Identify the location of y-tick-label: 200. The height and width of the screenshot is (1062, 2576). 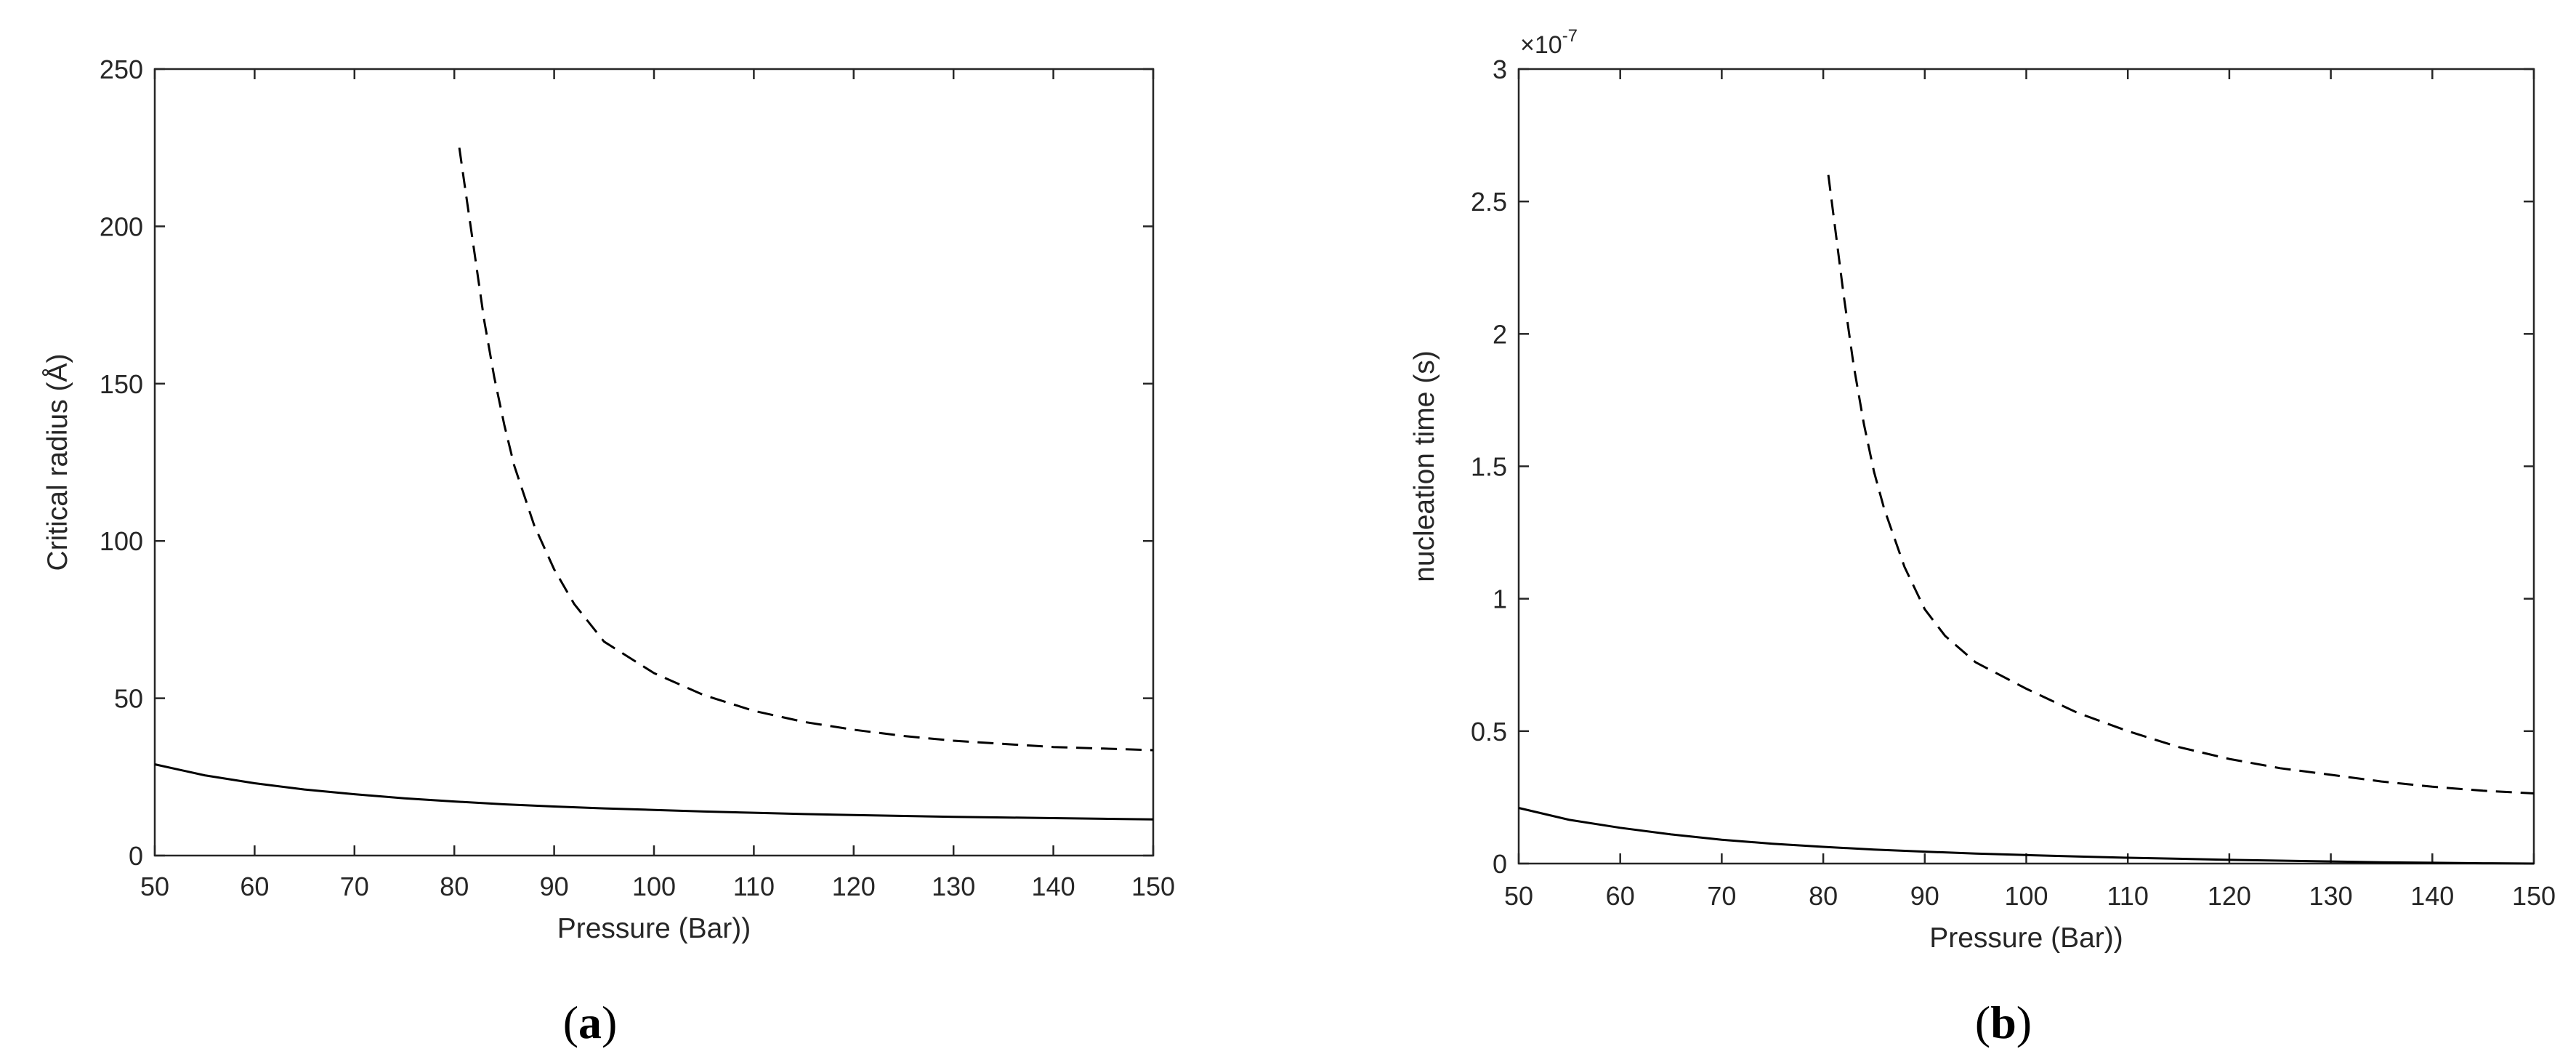
(122, 227).